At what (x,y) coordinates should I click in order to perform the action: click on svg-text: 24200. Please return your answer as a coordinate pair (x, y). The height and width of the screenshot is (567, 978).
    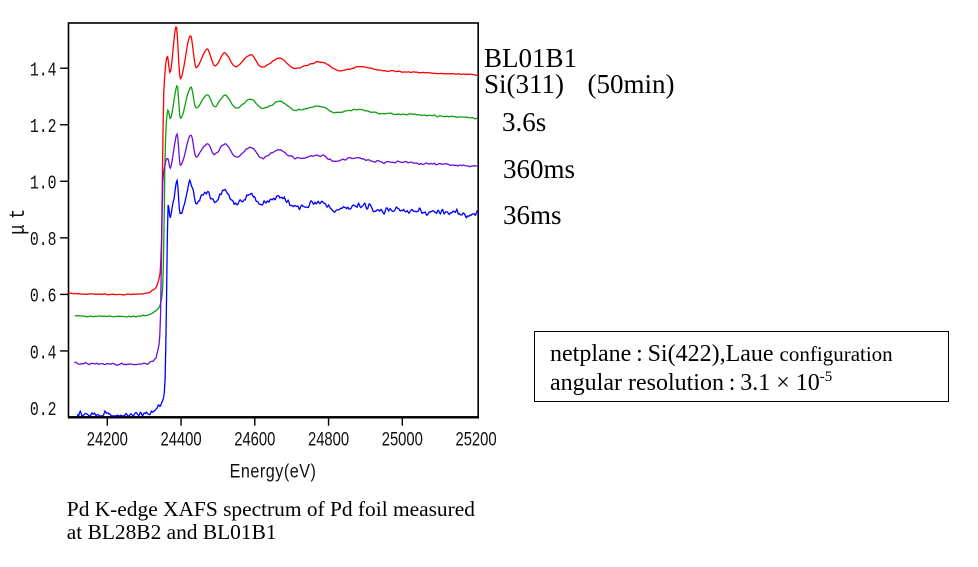
    Looking at the image, I should click on (107, 439).